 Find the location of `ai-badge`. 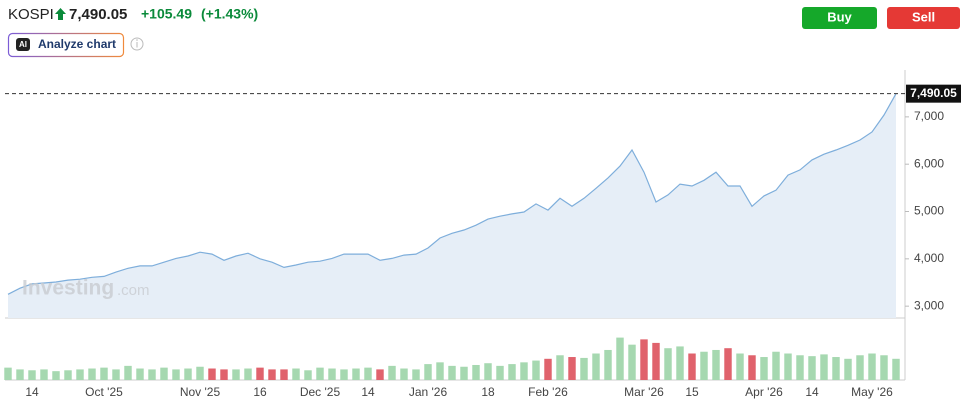

ai-badge is located at coordinates (23, 44).